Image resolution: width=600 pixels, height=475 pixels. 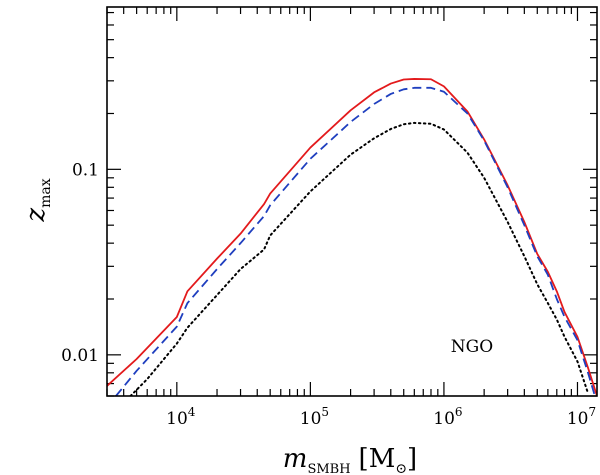 I want to click on y-axis-title: zmax, so click(x=37, y=200).